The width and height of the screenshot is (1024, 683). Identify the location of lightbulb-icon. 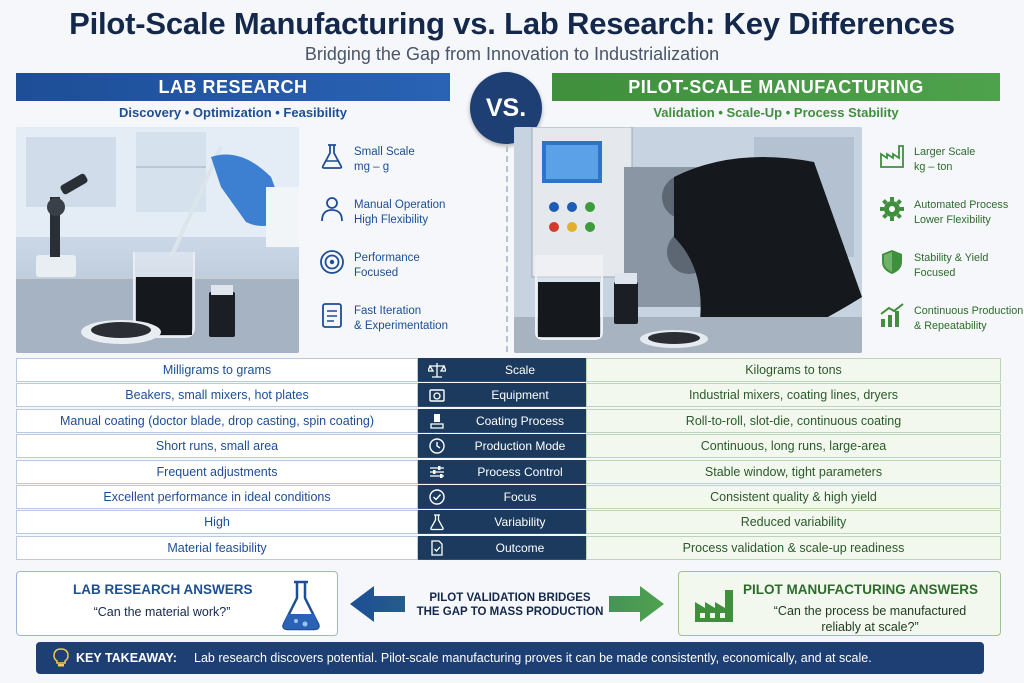
(61, 657).